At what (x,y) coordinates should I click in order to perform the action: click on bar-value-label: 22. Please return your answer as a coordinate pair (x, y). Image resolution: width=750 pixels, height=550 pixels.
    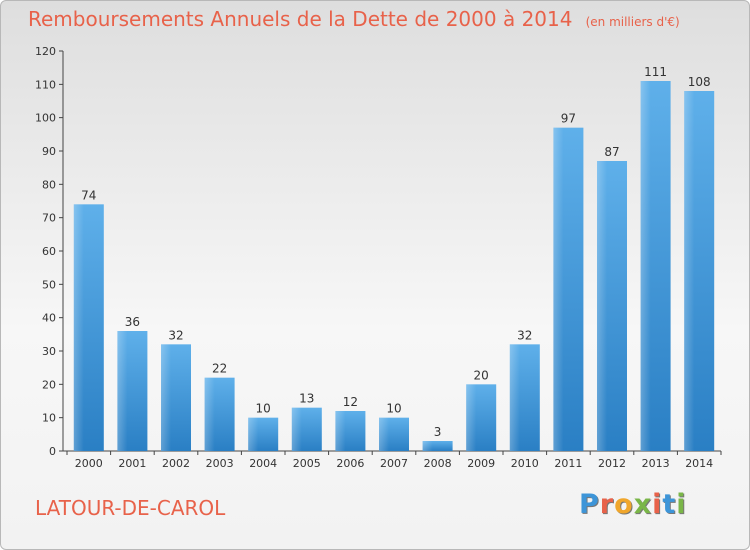
    Looking at the image, I should click on (219, 369).